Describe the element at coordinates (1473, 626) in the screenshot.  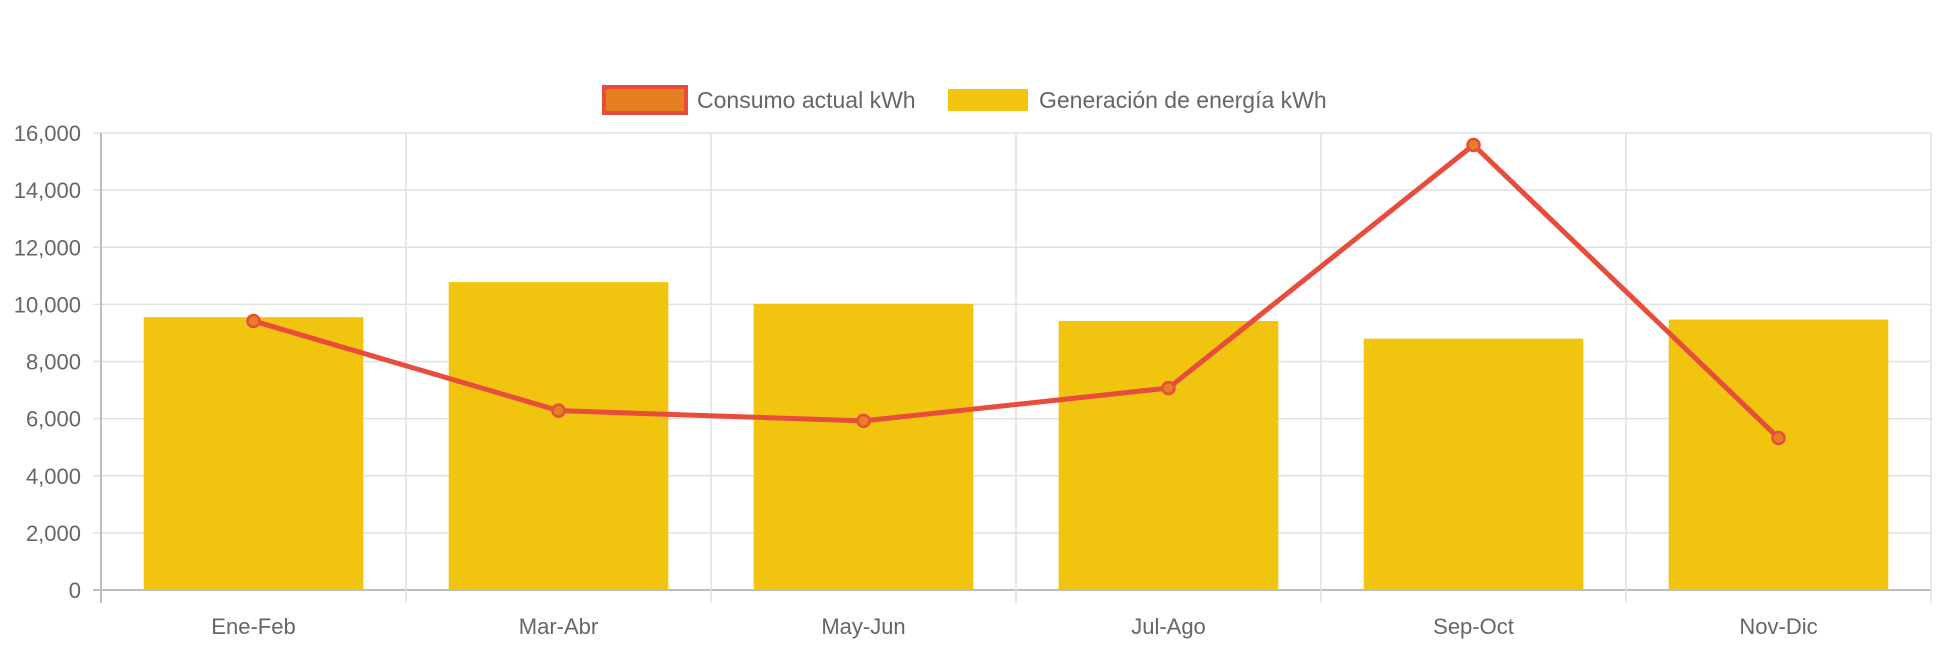
I see `x-tick-label: Sep-Oct` at that location.